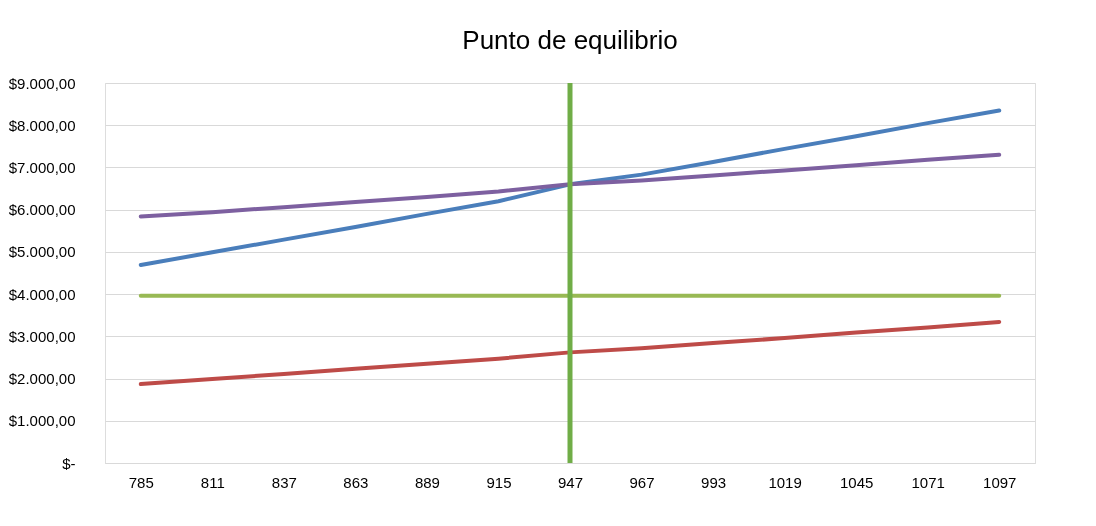 The height and width of the screenshot is (526, 1096). What do you see at coordinates (141, 482) in the screenshot?
I see `x-tick-label: 785` at bounding box center [141, 482].